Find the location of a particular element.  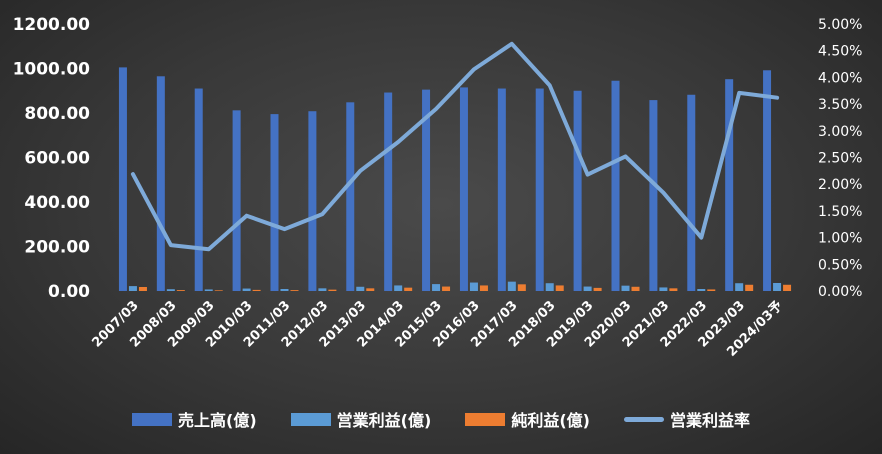

y-right-tick-label: 1.50% is located at coordinates (840, 212).